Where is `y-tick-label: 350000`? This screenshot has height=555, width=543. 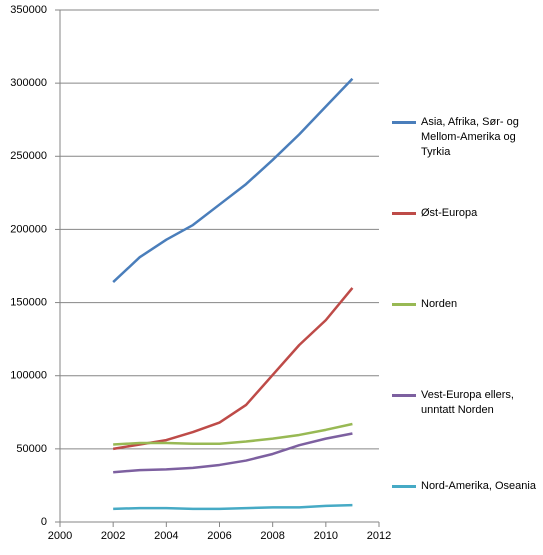 y-tick-label: 350000 is located at coordinates (28, 10).